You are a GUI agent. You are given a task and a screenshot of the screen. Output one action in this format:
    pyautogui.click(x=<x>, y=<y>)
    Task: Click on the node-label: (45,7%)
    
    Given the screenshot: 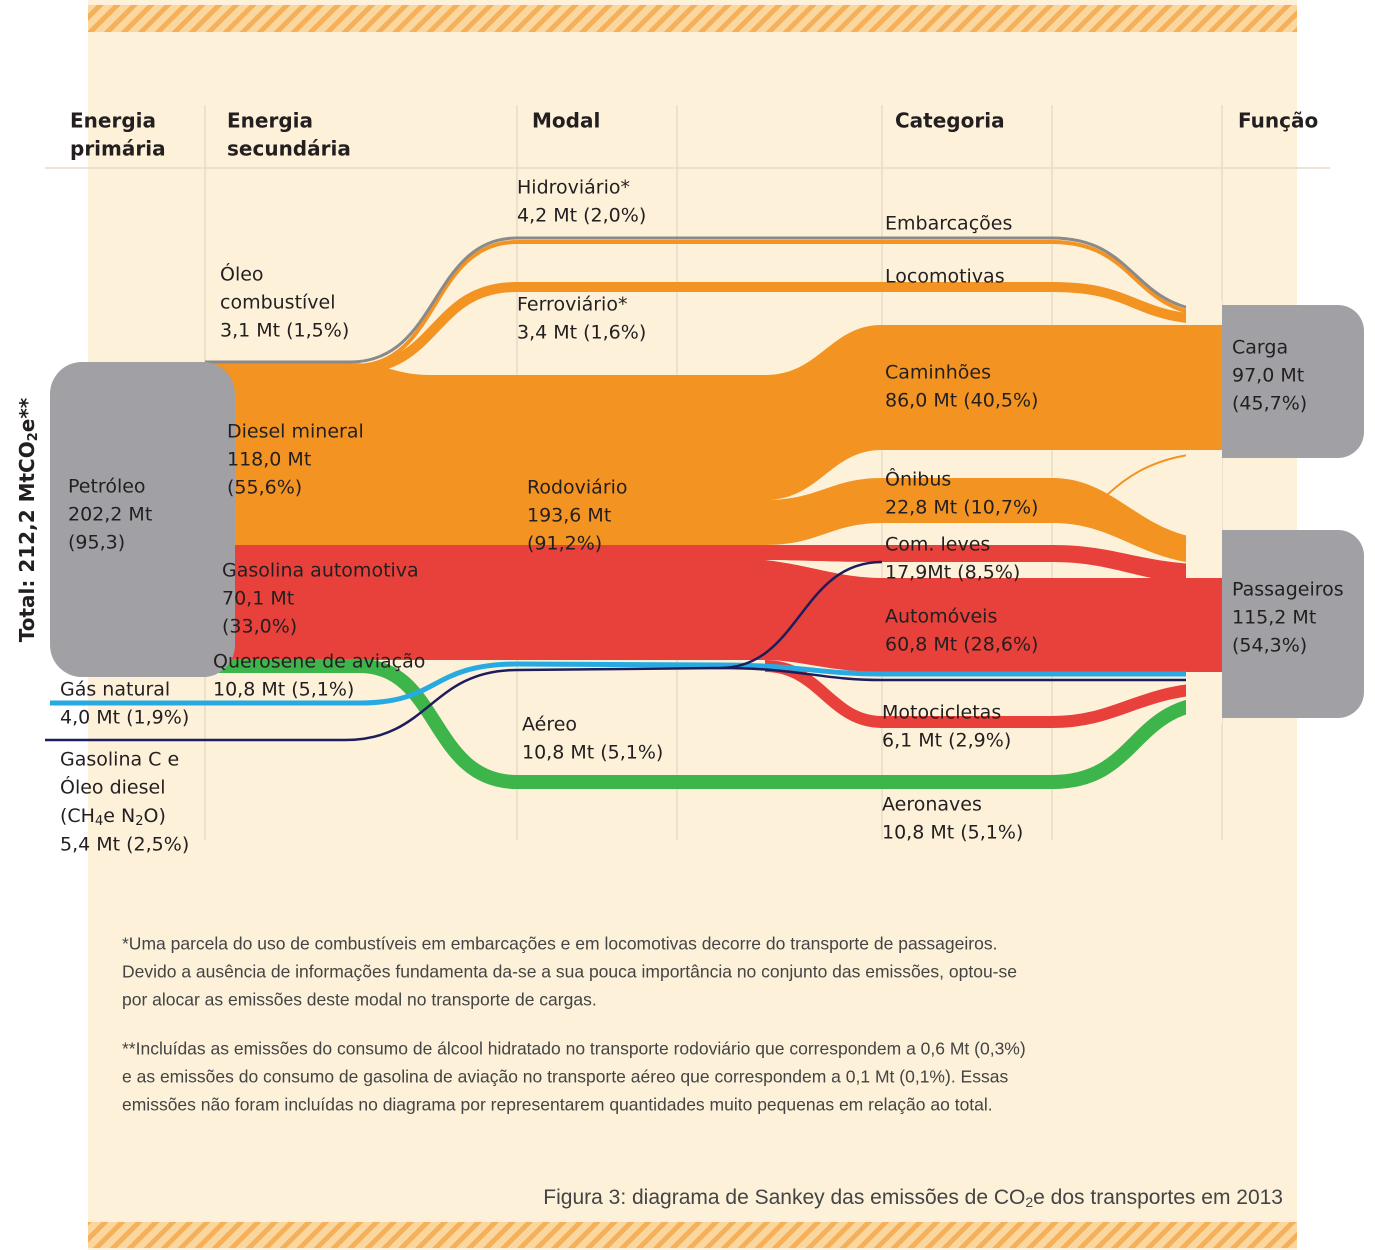 What is the action you would take?
    pyautogui.click(x=1269, y=404)
    